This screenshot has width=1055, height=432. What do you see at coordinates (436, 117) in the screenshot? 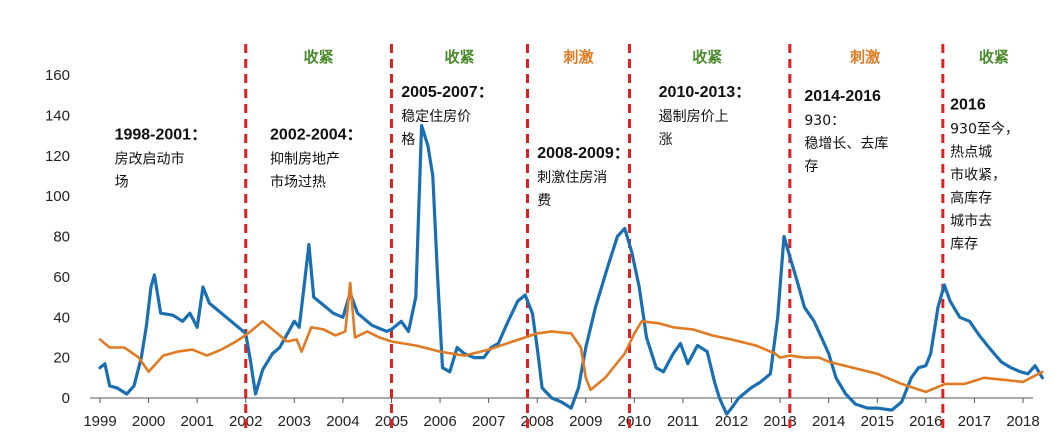
I see `phase-annotation-line: 稳定住房价` at bounding box center [436, 117].